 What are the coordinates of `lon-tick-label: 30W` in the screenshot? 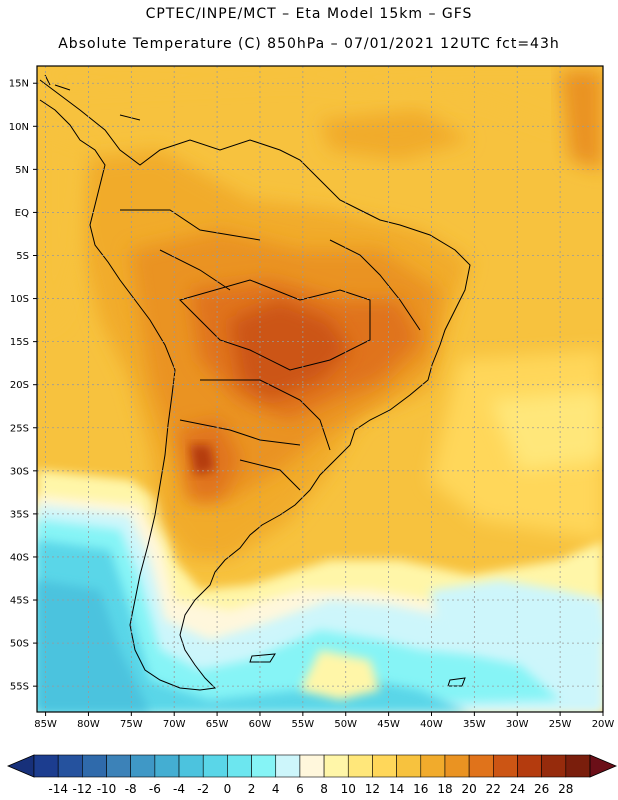 It's located at (517, 724).